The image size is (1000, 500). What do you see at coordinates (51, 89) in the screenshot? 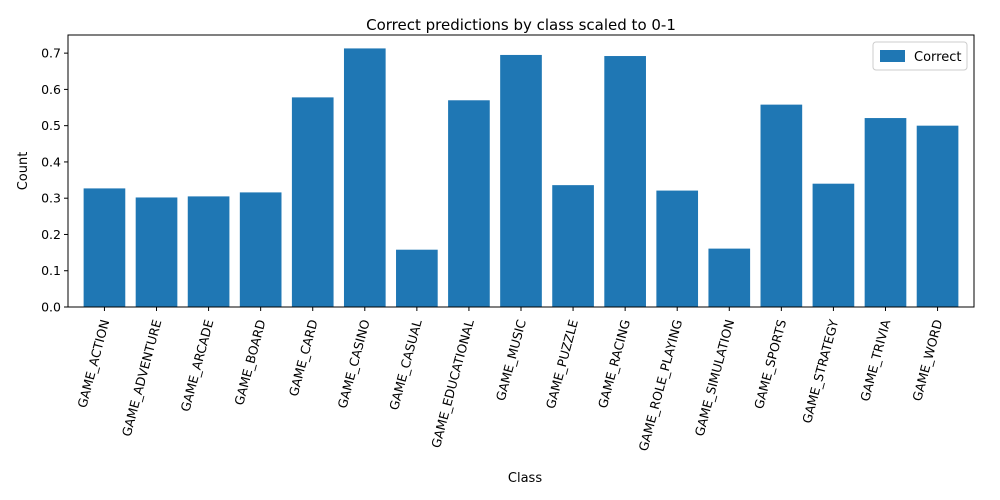
I see `y-tick-label: 0.6` at bounding box center [51, 89].